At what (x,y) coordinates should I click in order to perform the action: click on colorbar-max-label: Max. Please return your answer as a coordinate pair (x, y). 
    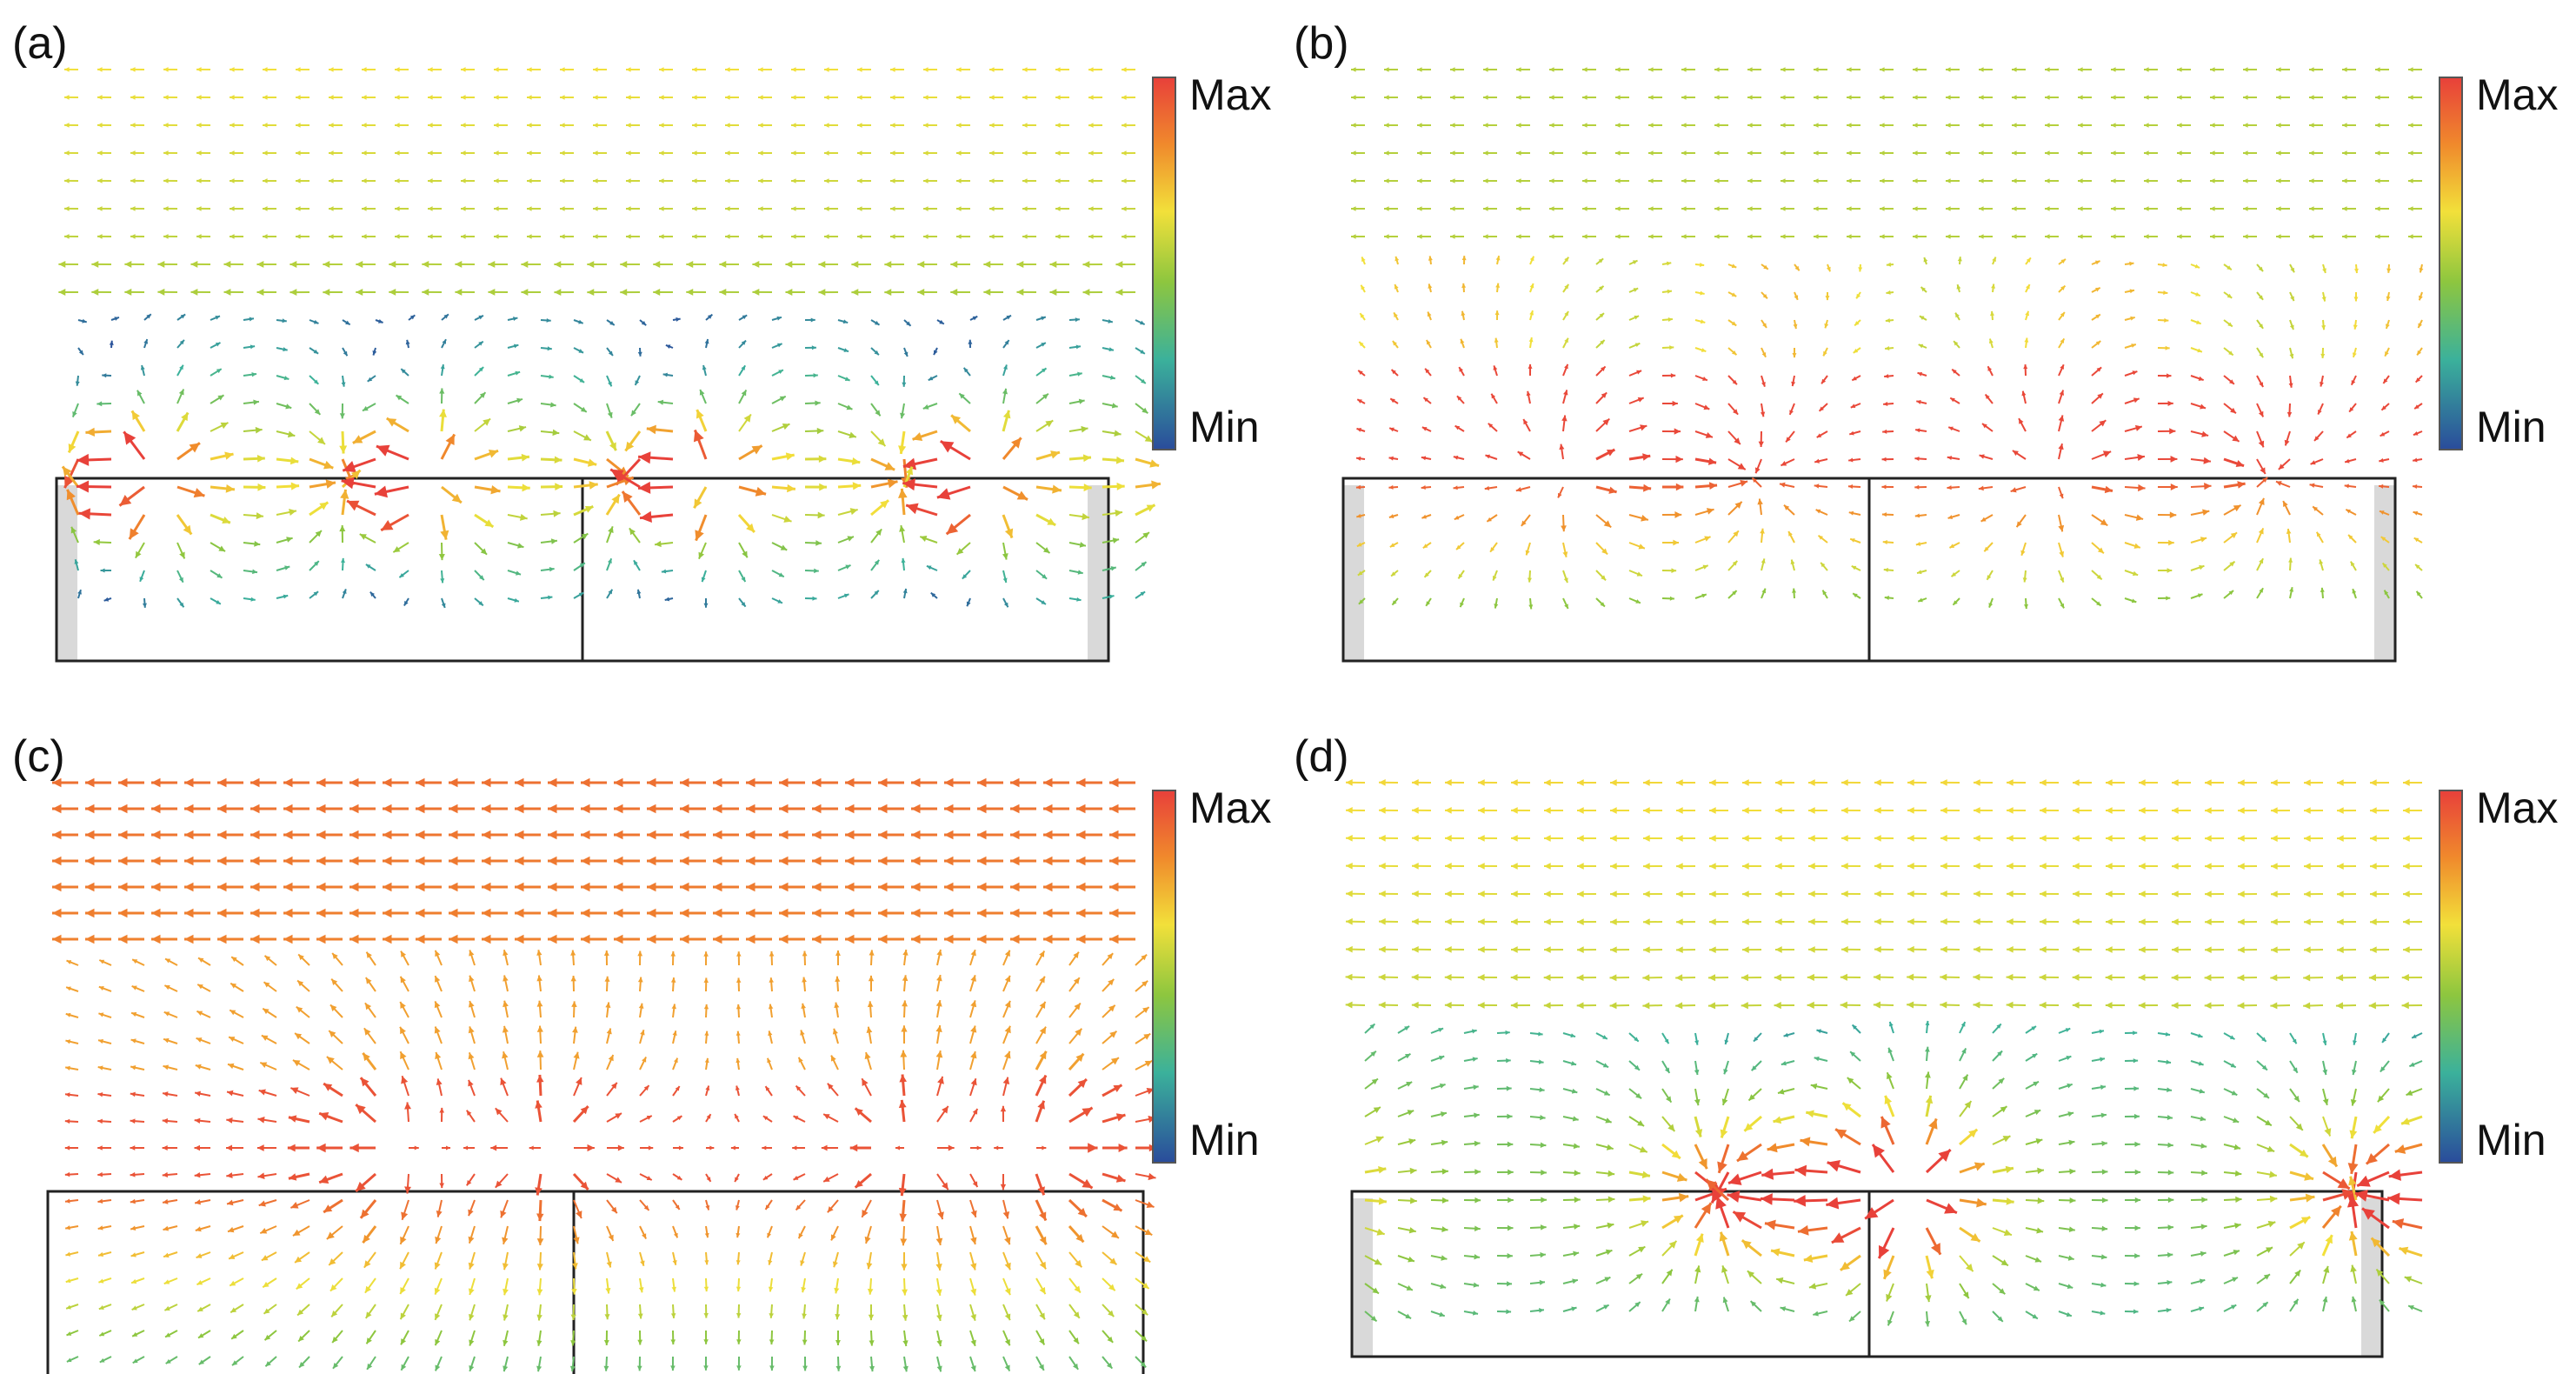
    Looking at the image, I should click on (1230, 95).